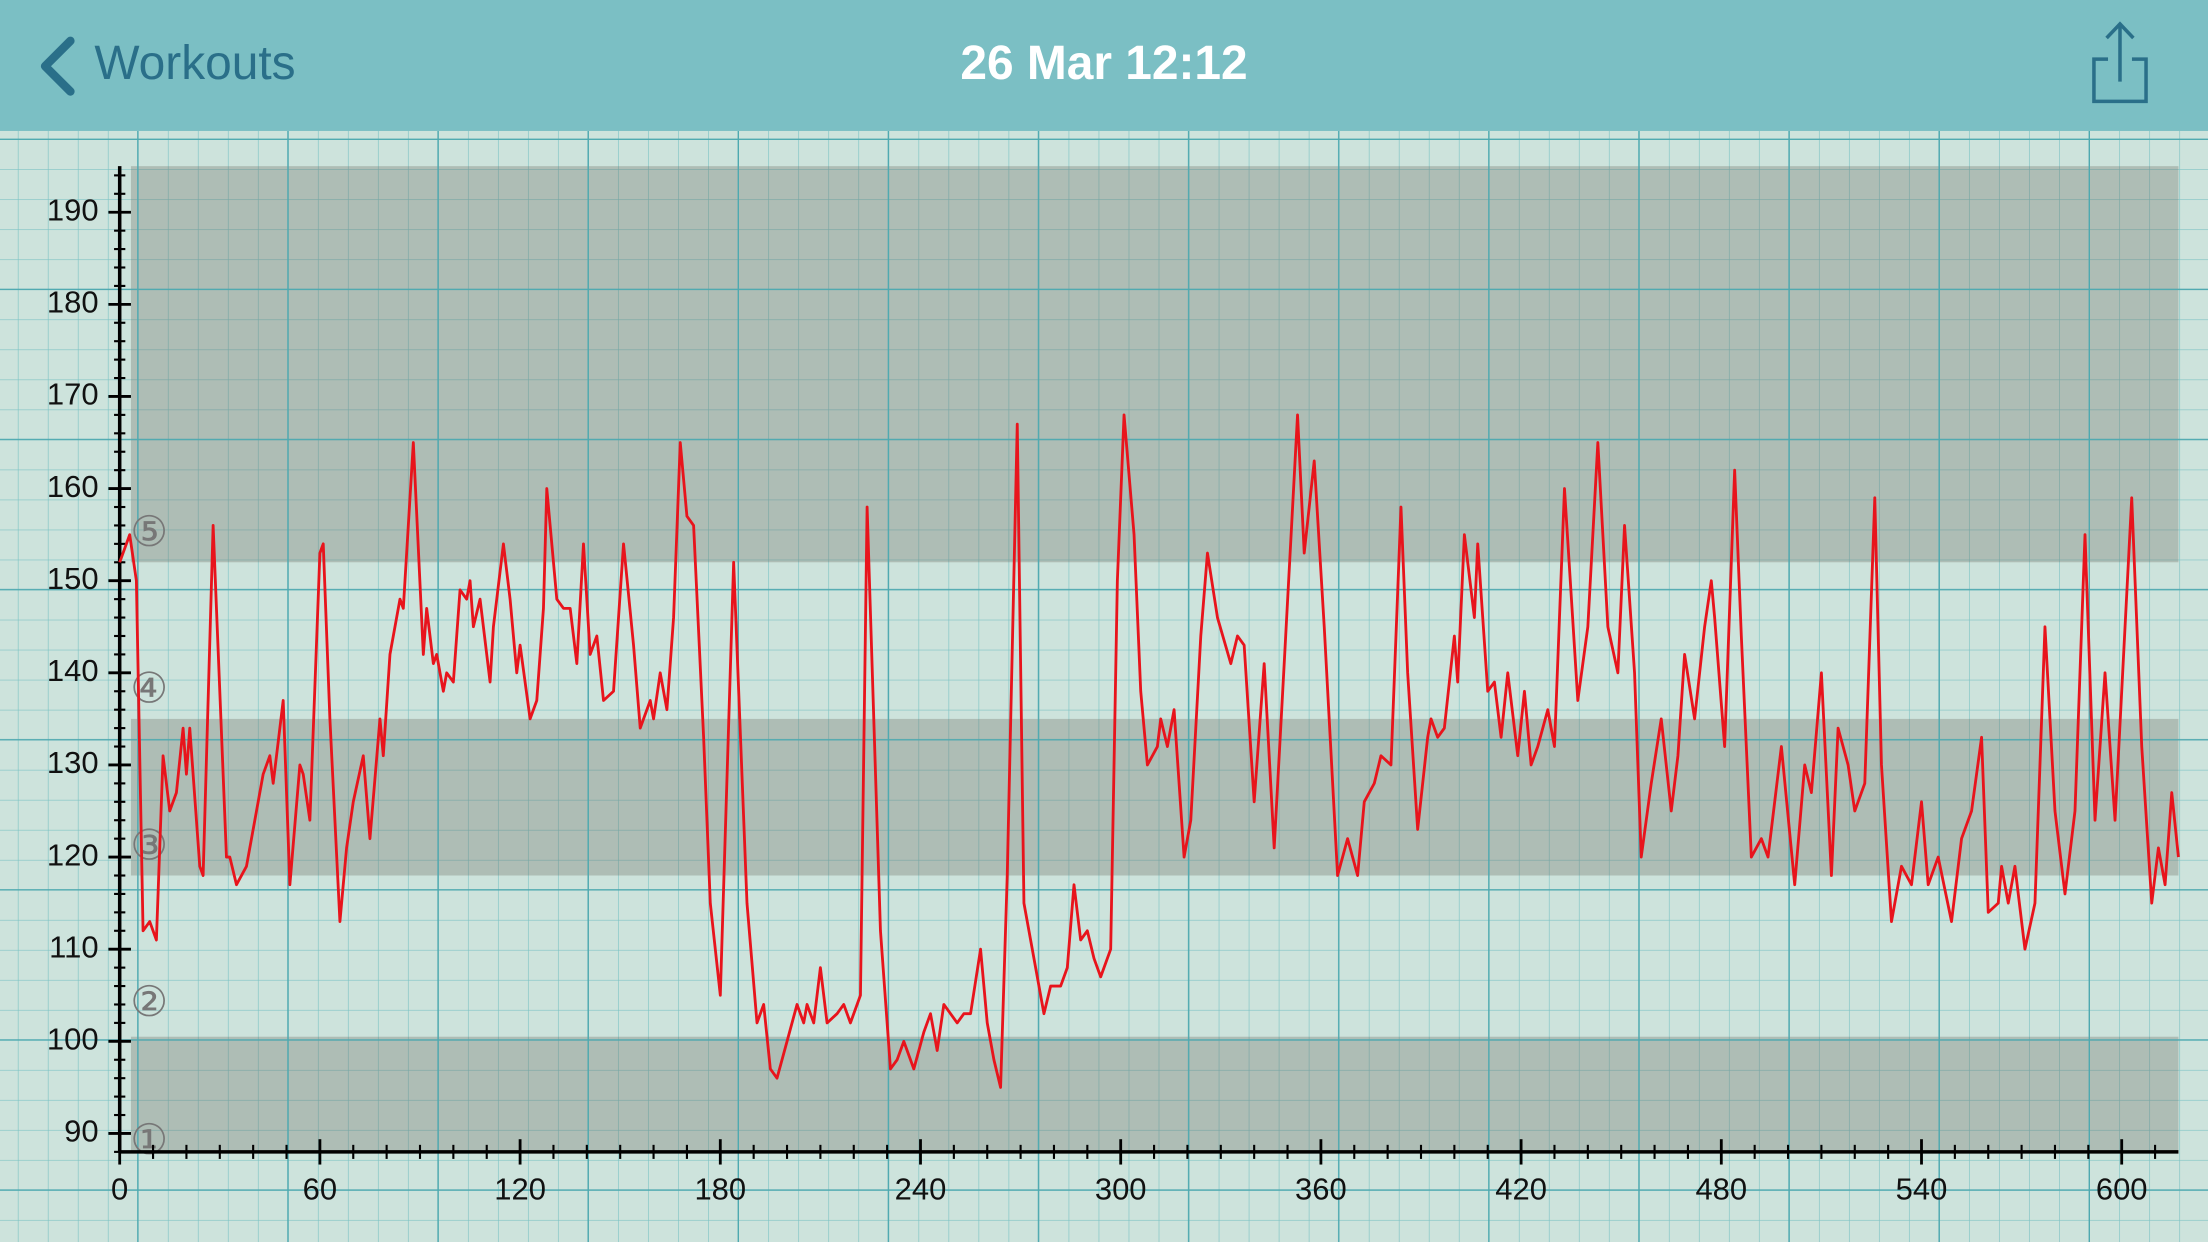  Describe the element at coordinates (81, 1131) in the screenshot. I see `y-tick-label: 90` at that location.